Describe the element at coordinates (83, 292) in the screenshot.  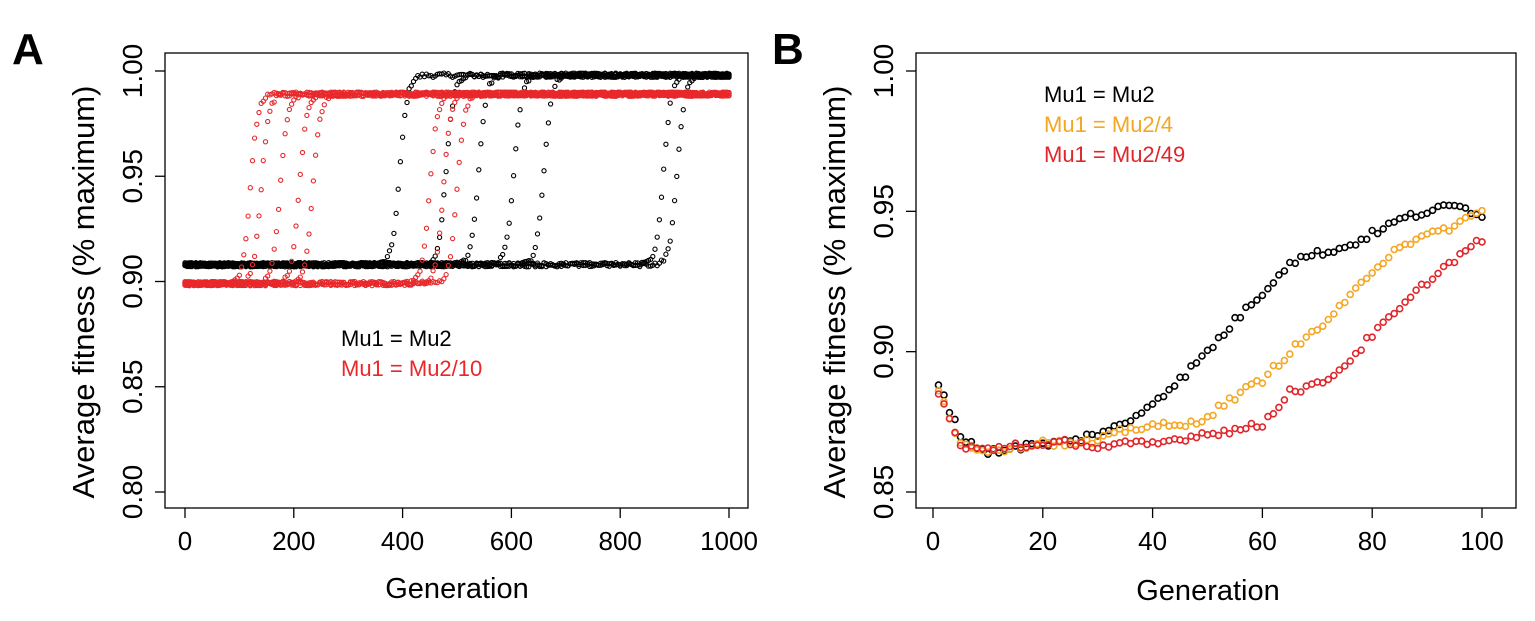
I see `panel-a-ylabel: Average fitness (% maximum)` at that location.